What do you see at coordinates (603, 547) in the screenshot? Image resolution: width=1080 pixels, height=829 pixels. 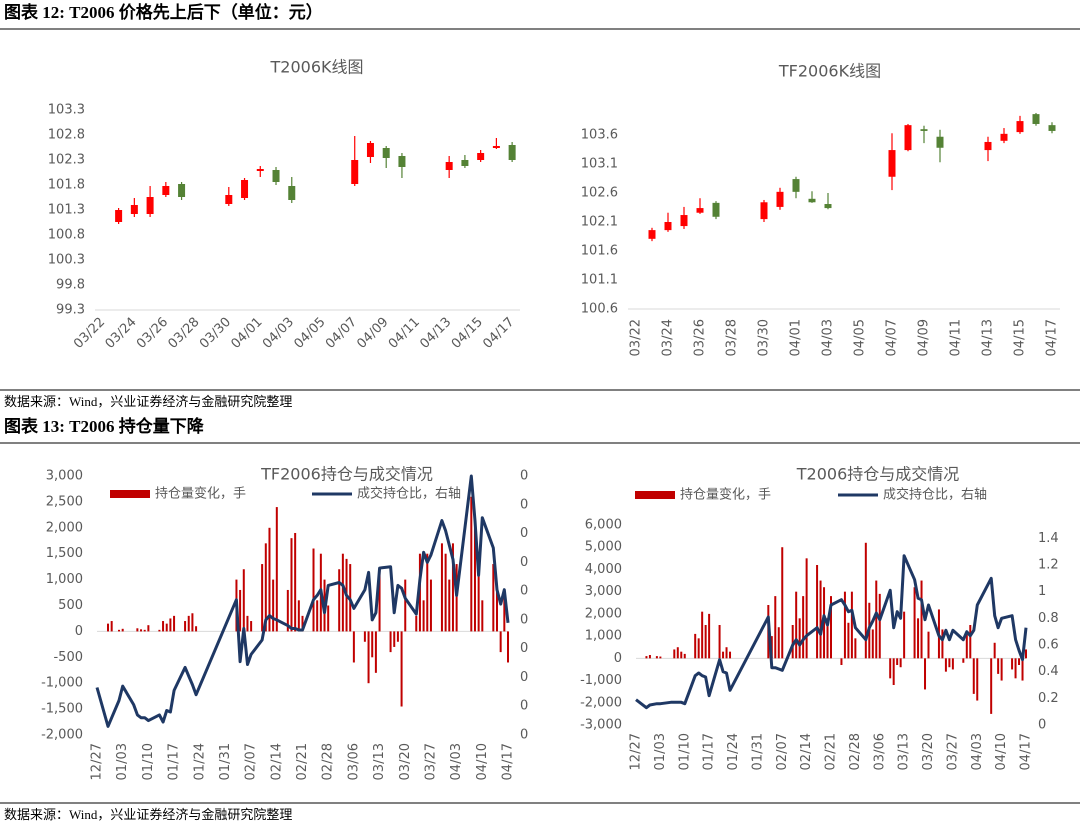 I see `y-tick-label: 5,000` at bounding box center [603, 547].